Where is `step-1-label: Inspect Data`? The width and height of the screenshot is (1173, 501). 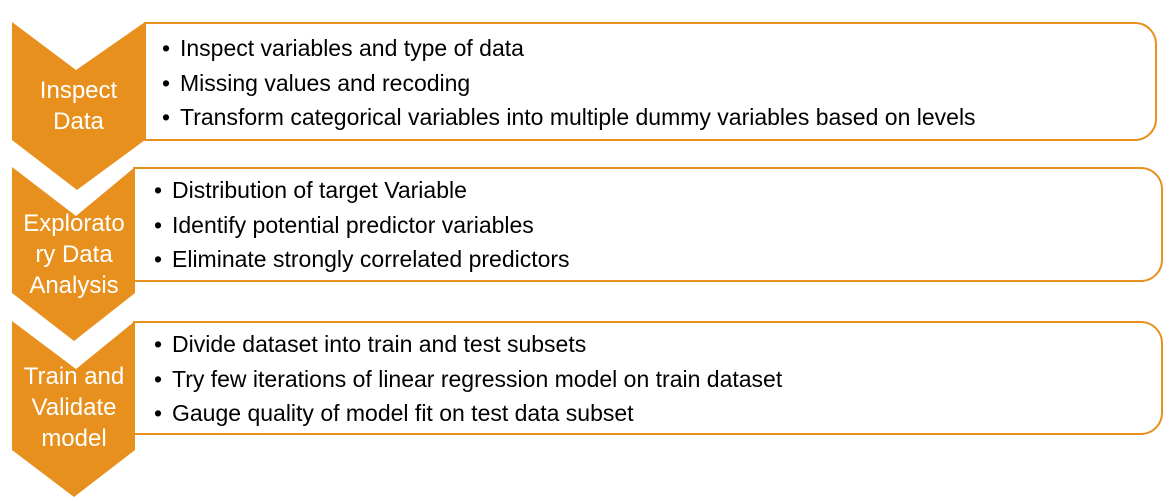 step-1-label: Inspect Data is located at coordinates (78, 106).